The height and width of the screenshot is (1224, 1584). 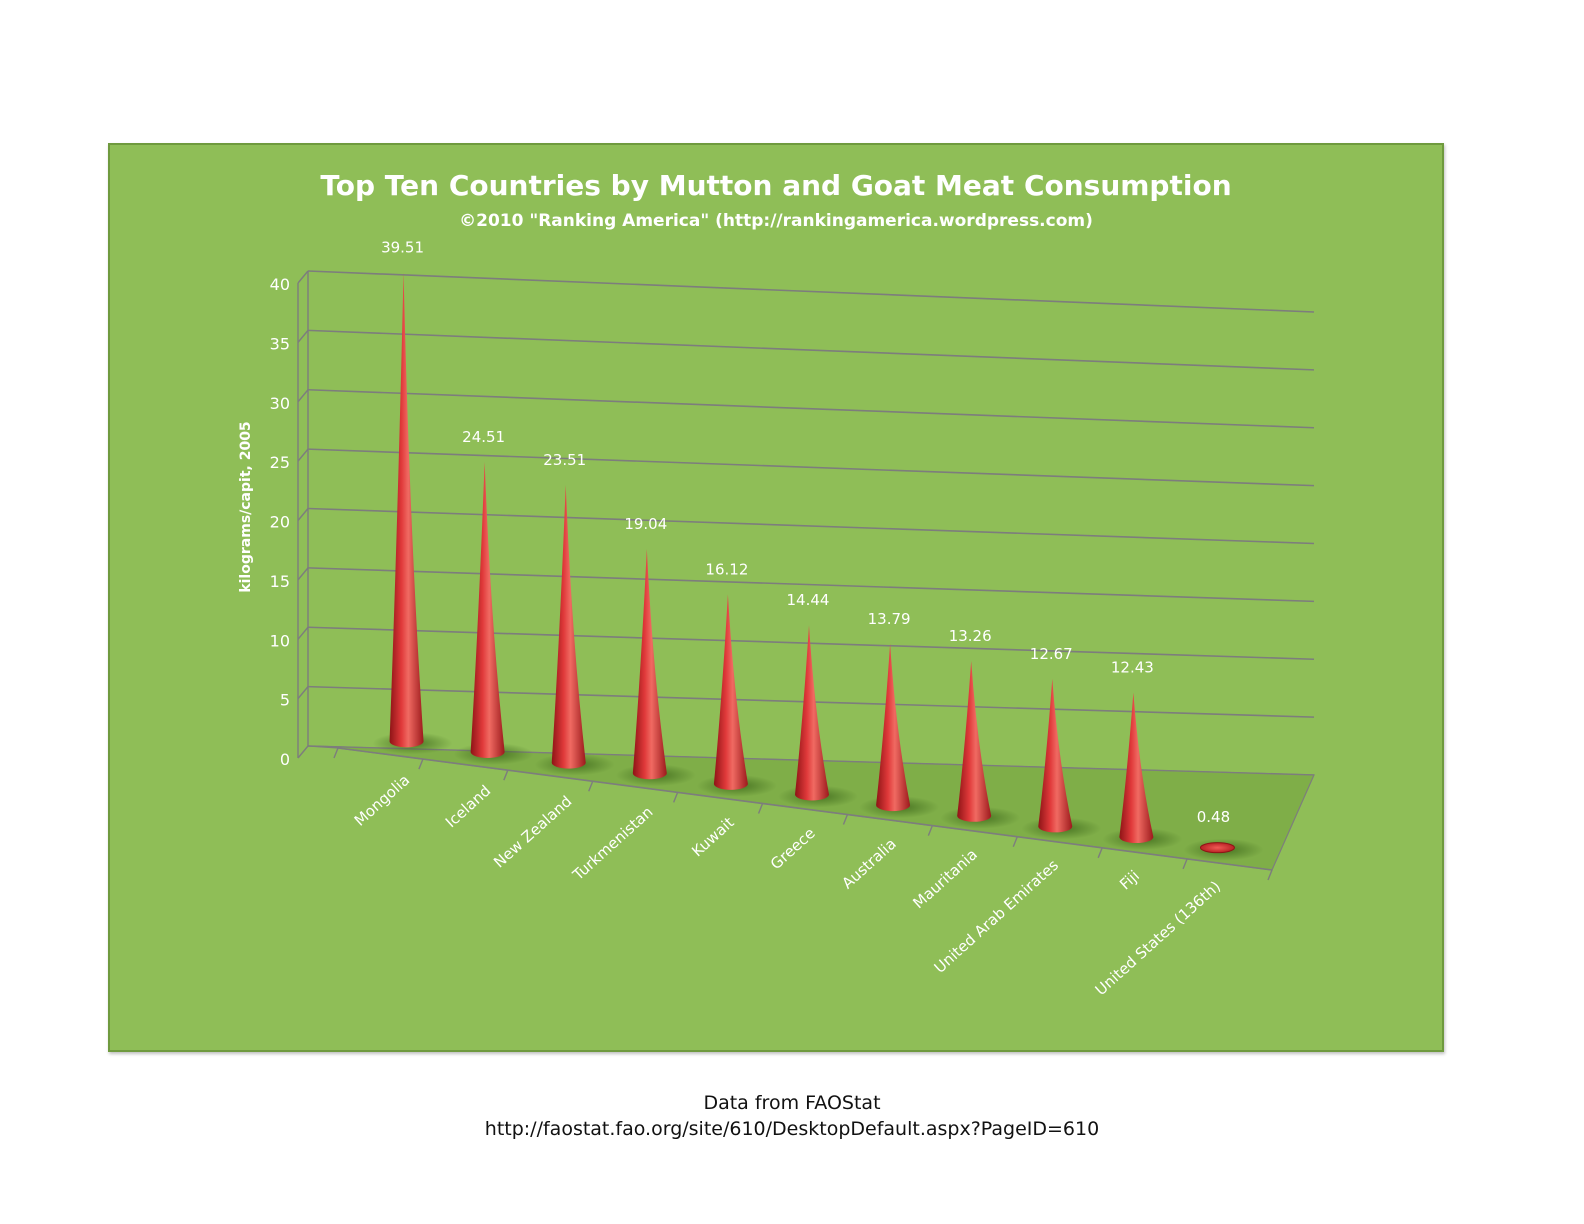 What do you see at coordinates (1158, 938) in the screenshot?
I see `category-label: United States (136th)` at bounding box center [1158, 938].